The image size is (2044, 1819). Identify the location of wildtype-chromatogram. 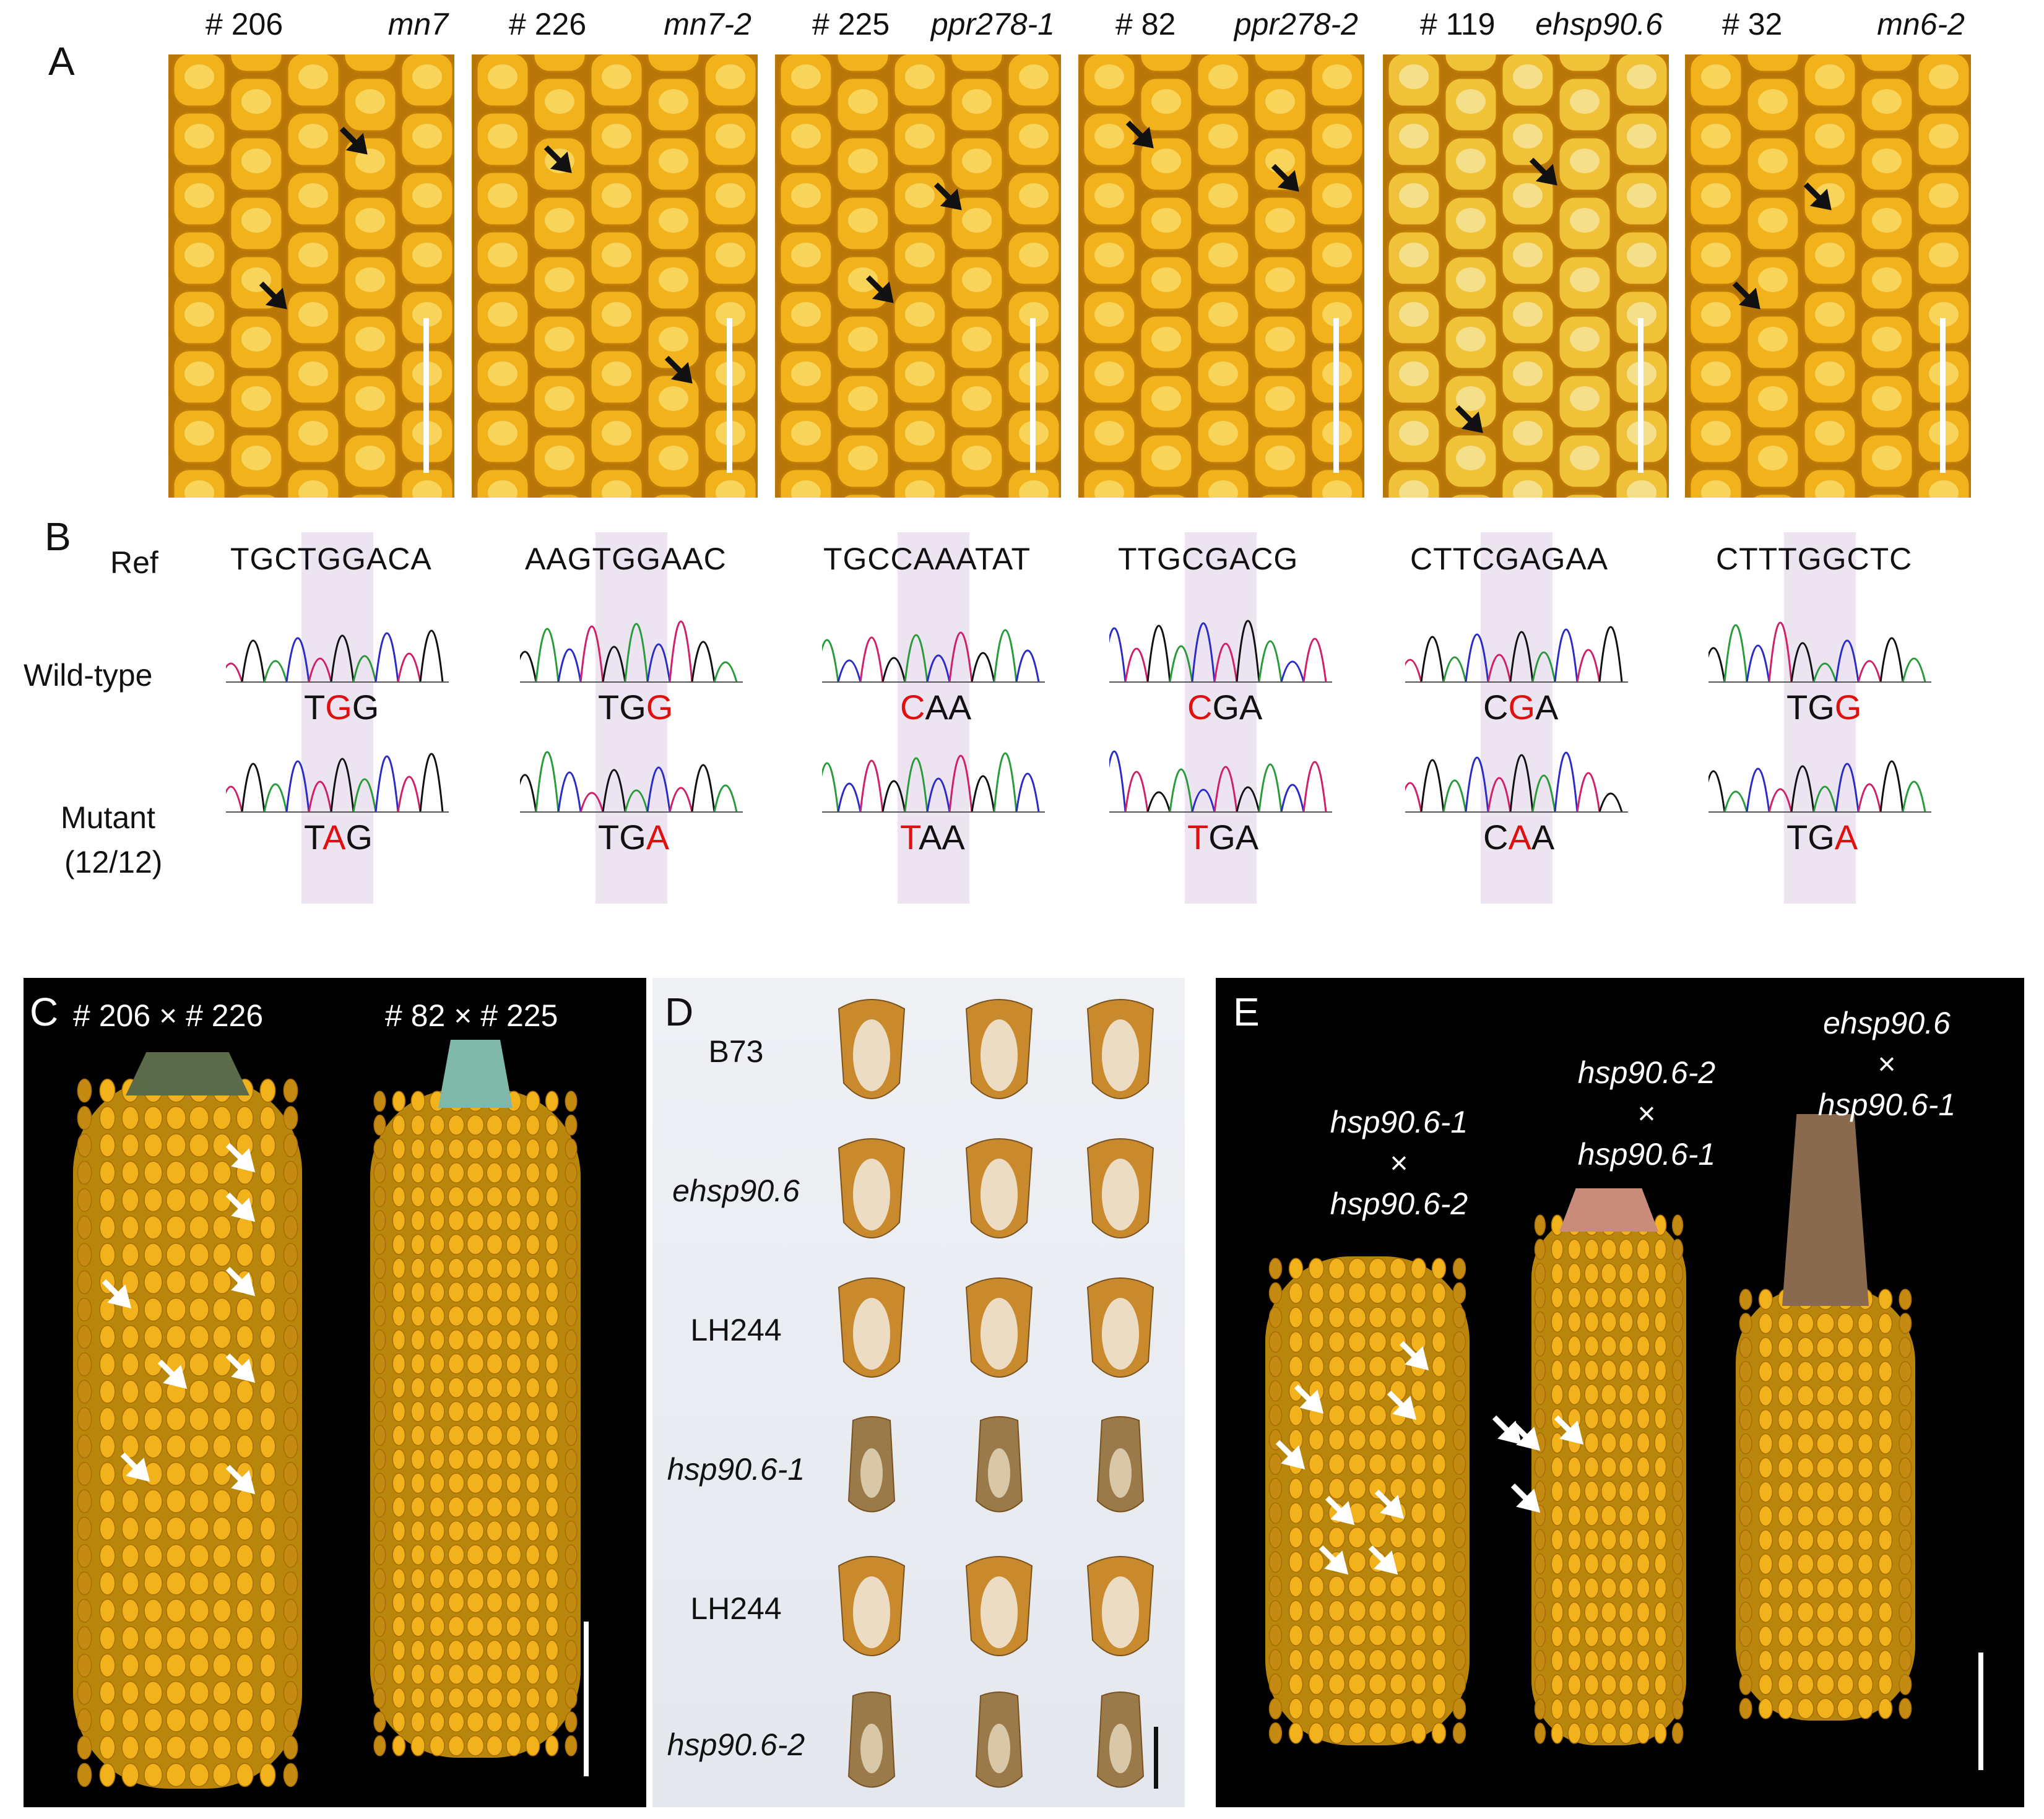
(1819, 652).